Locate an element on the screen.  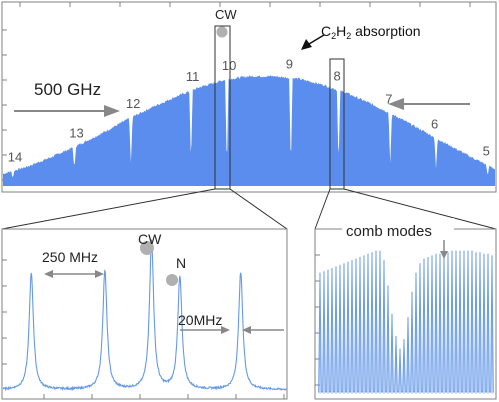
n-peak-label: N is located at coordinates (181, 263).